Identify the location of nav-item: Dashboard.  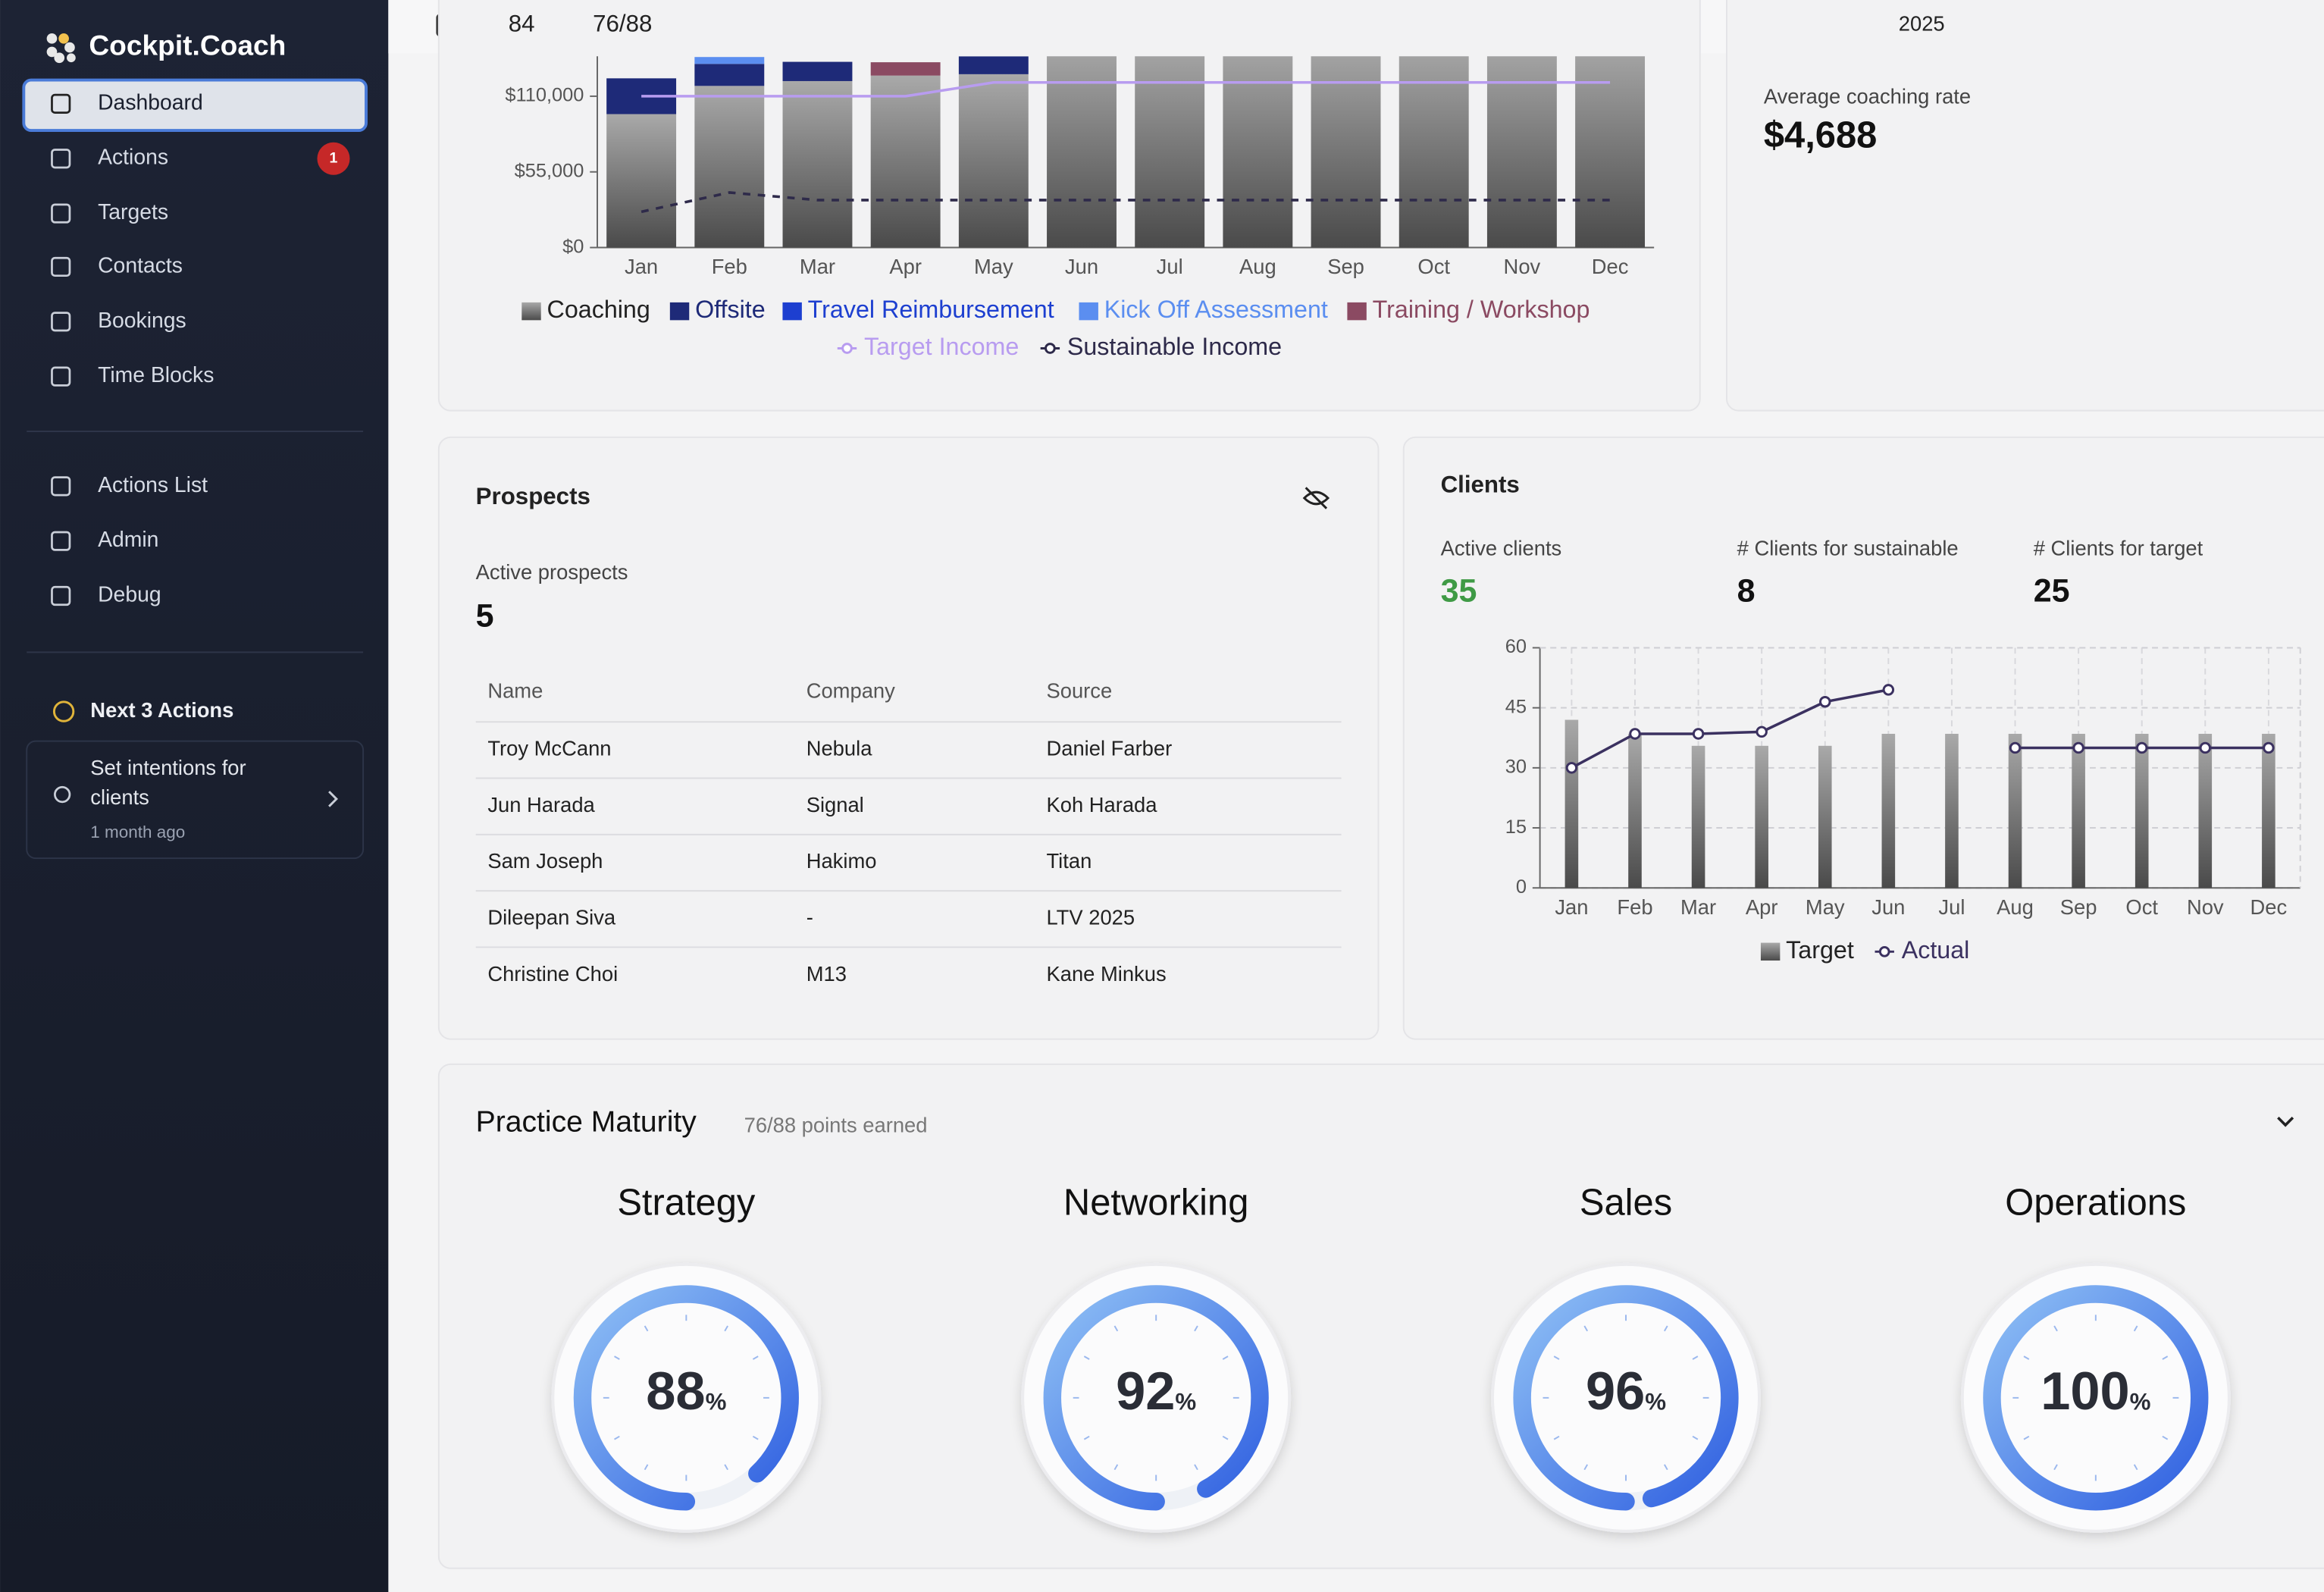
(150, 102).